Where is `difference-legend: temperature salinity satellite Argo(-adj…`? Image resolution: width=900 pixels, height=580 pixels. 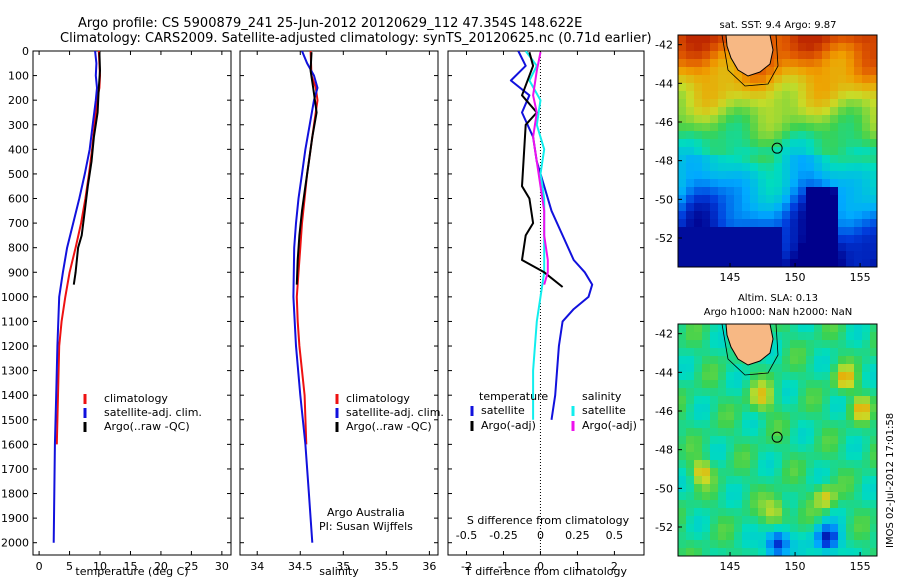
difference-legend: temperature salinity satellite Argo(-adj… is located at coordinates (553, 411).